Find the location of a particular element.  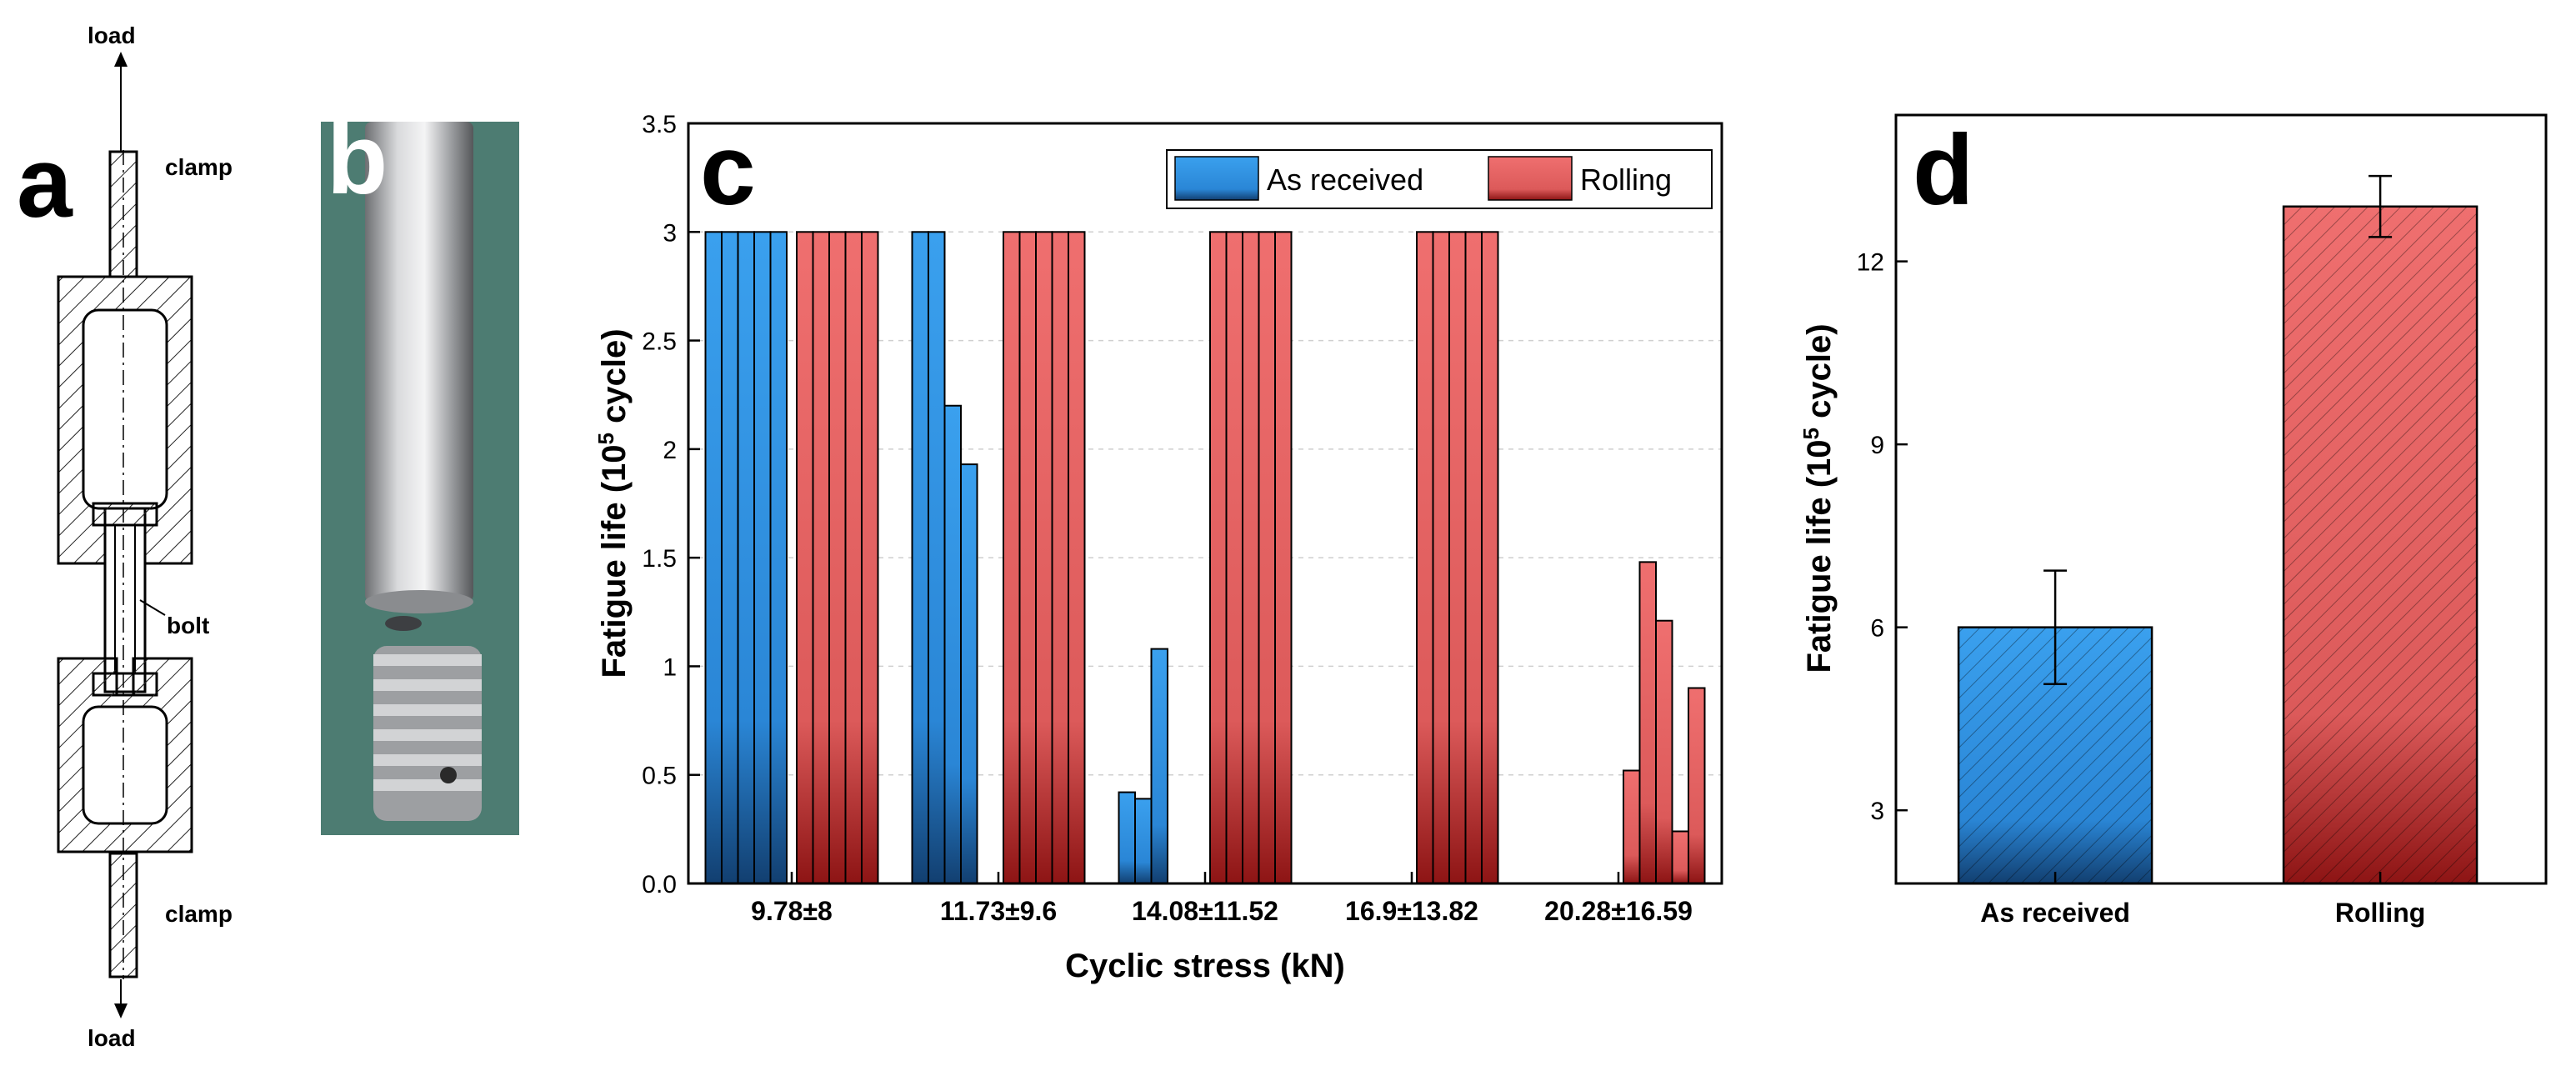

c-legend: As received Rolling is located at coordinates (1440, 179).